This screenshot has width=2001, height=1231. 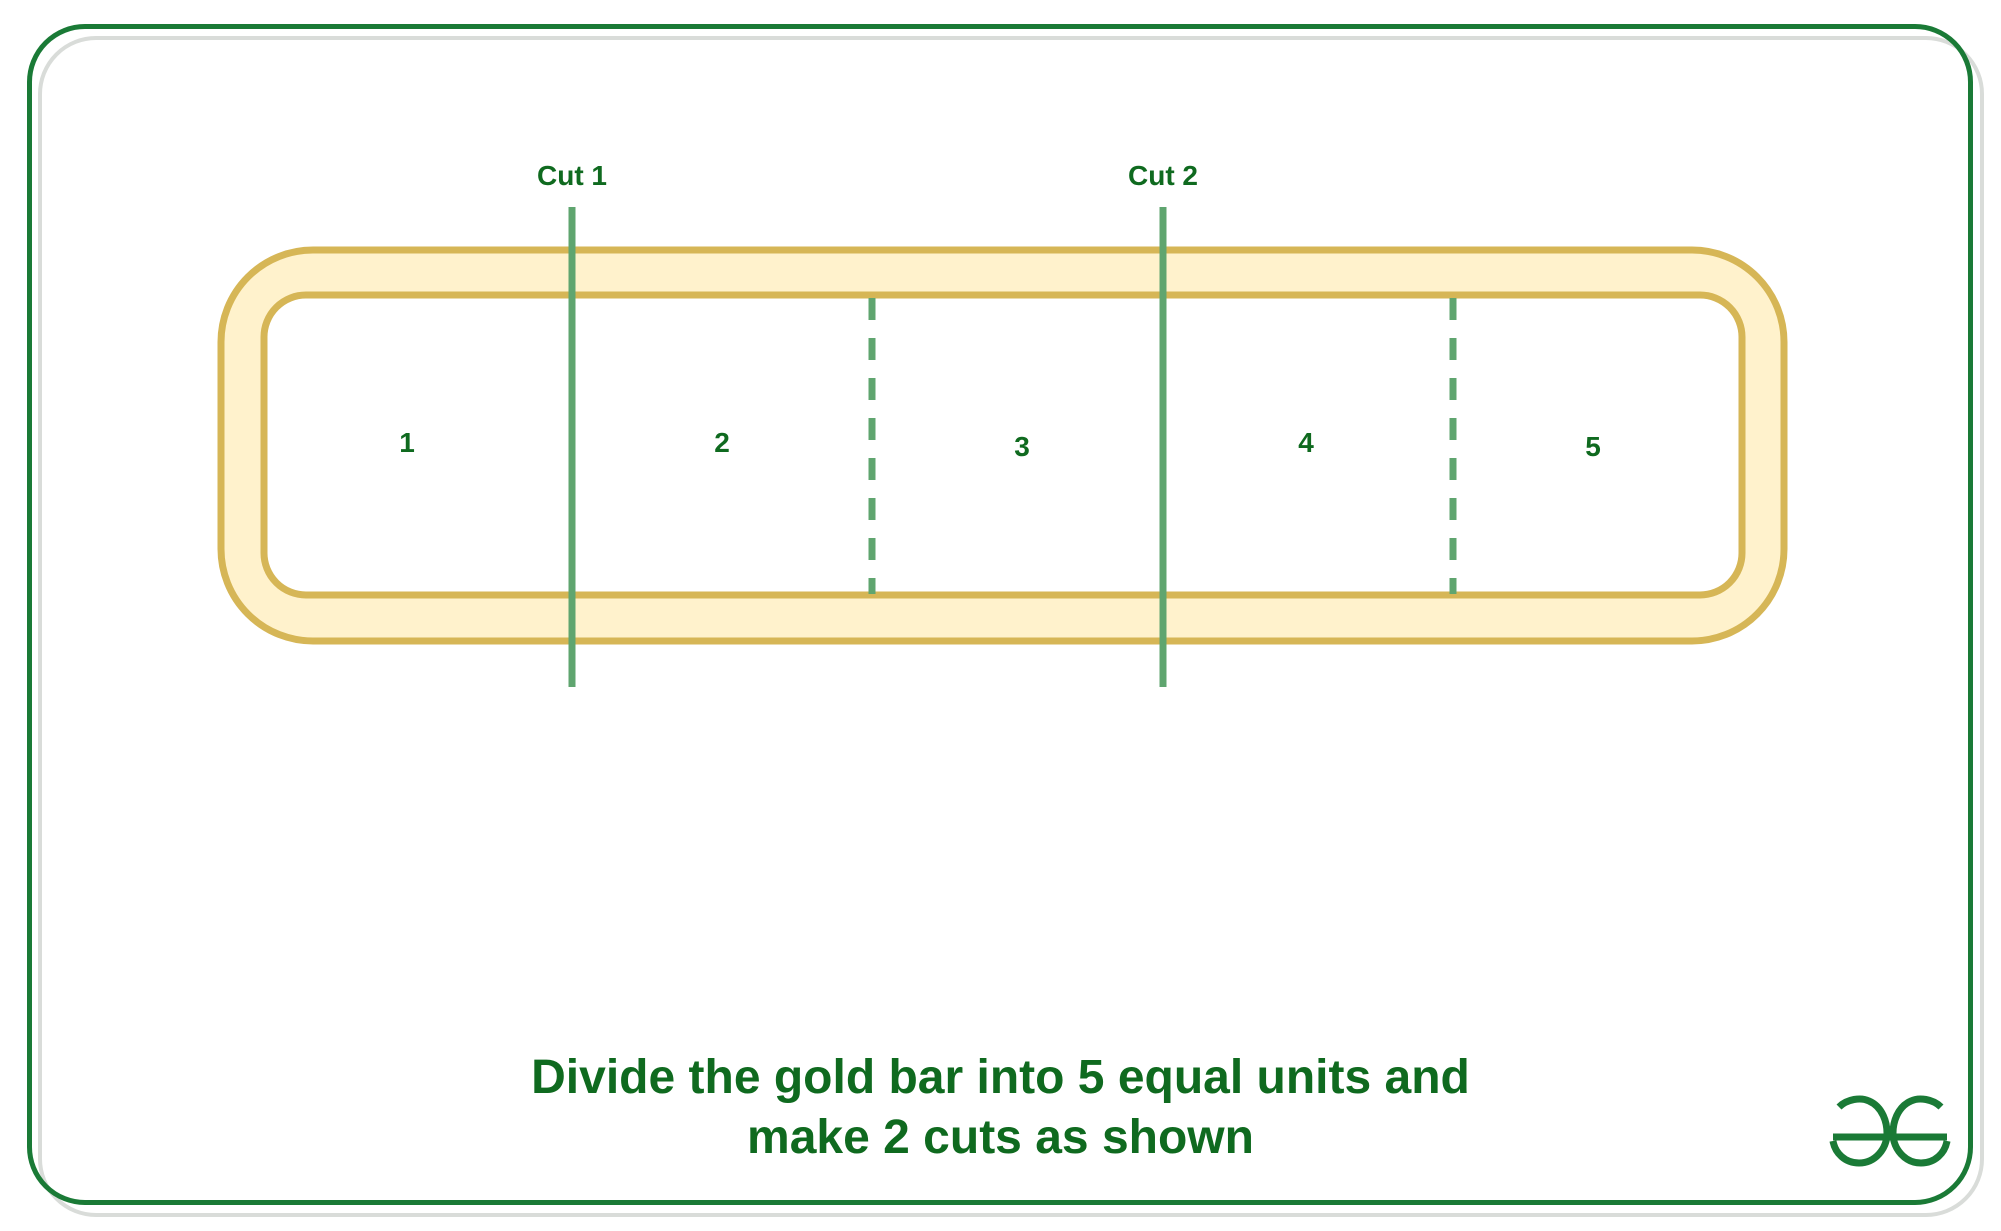 What do you see at coordinates (1000, 1137) in the screenshot?
I see `caption-line-2: make 2 cuts as shown` at bounding box center [1000, 1137].